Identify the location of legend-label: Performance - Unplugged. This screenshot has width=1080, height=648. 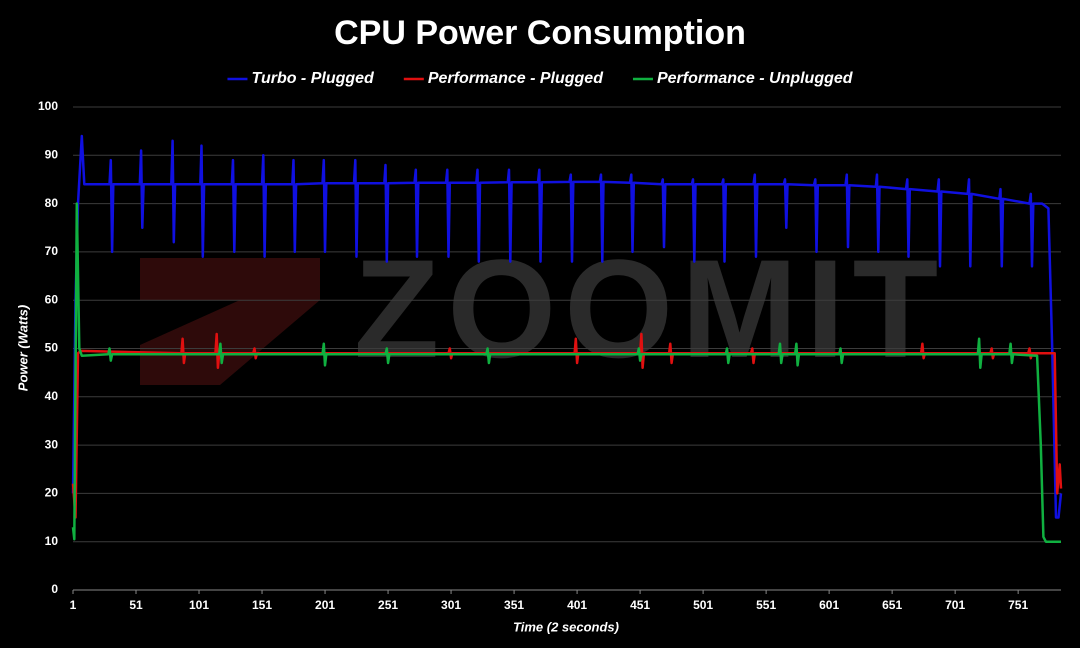
(755, 78).